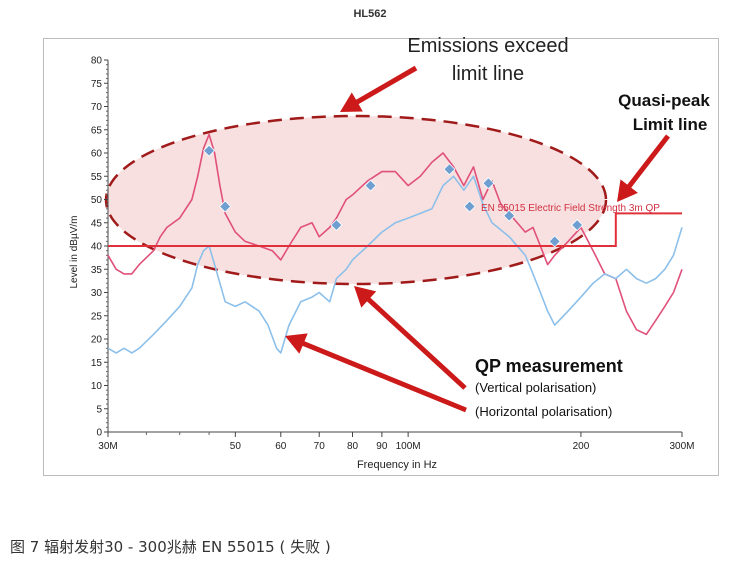 This screenshot has height=564, width=740. I want to click on qp-limit-line, so click(395, 229).